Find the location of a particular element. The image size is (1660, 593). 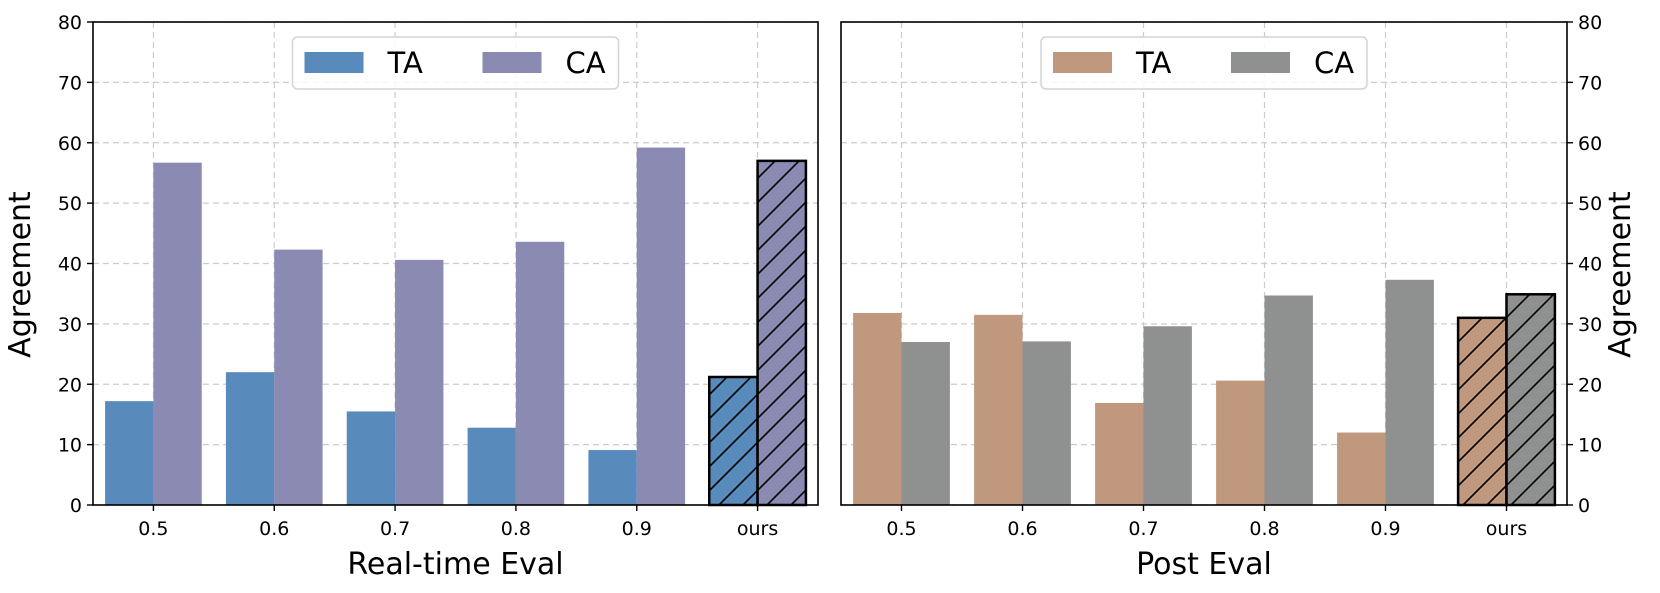

p1-ytick-label-2: 20 is located at coordinates (1590, 385).